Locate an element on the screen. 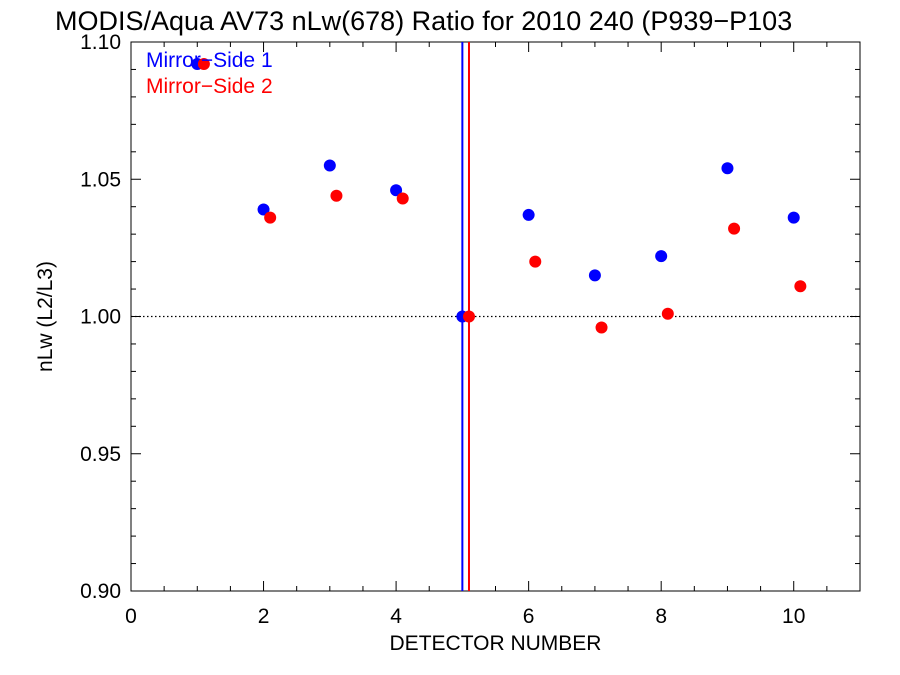 The width and height of the screenshot is (900, 675). x-tick-label: 4 is located at coordinates (396, 616).